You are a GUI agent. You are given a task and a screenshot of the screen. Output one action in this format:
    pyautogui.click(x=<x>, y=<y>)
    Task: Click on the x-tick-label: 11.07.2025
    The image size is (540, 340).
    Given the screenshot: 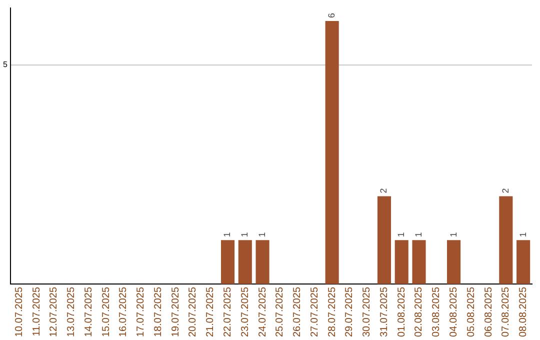 What is the action you would take?
    pyautogui.click(x=36, y=311)
    